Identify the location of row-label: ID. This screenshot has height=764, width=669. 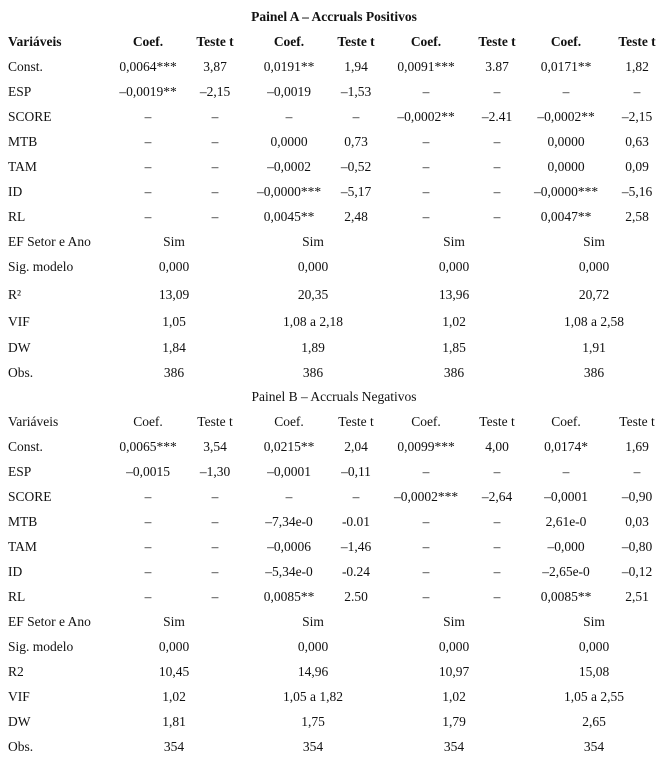
(15, 191).